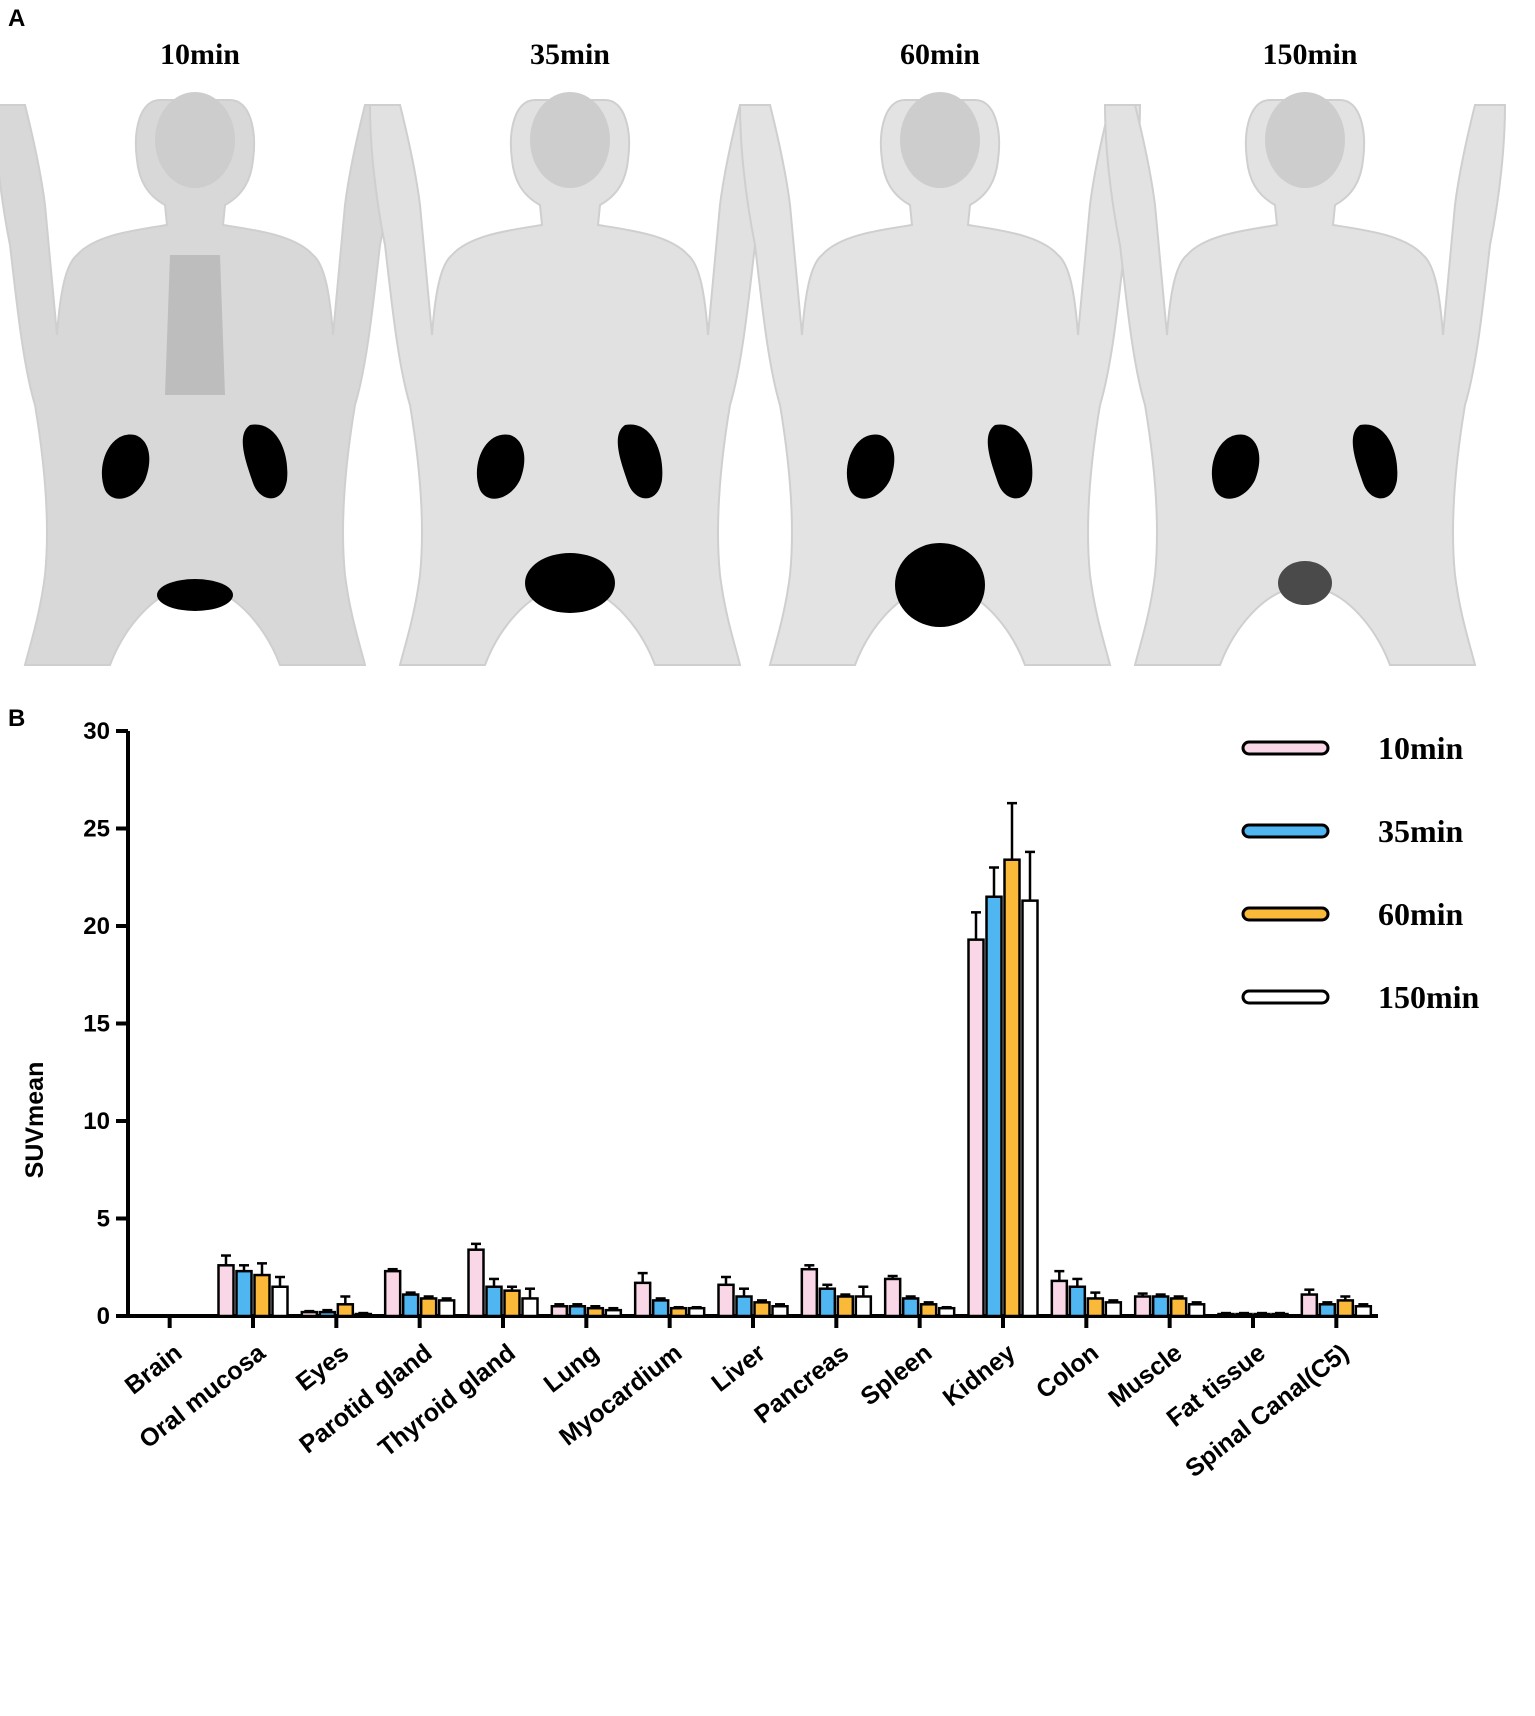  What do you see at coordinates (738, 1368) in the screenshot?
I see `x-category-label: Liver` at bounding box center [738, 1368].